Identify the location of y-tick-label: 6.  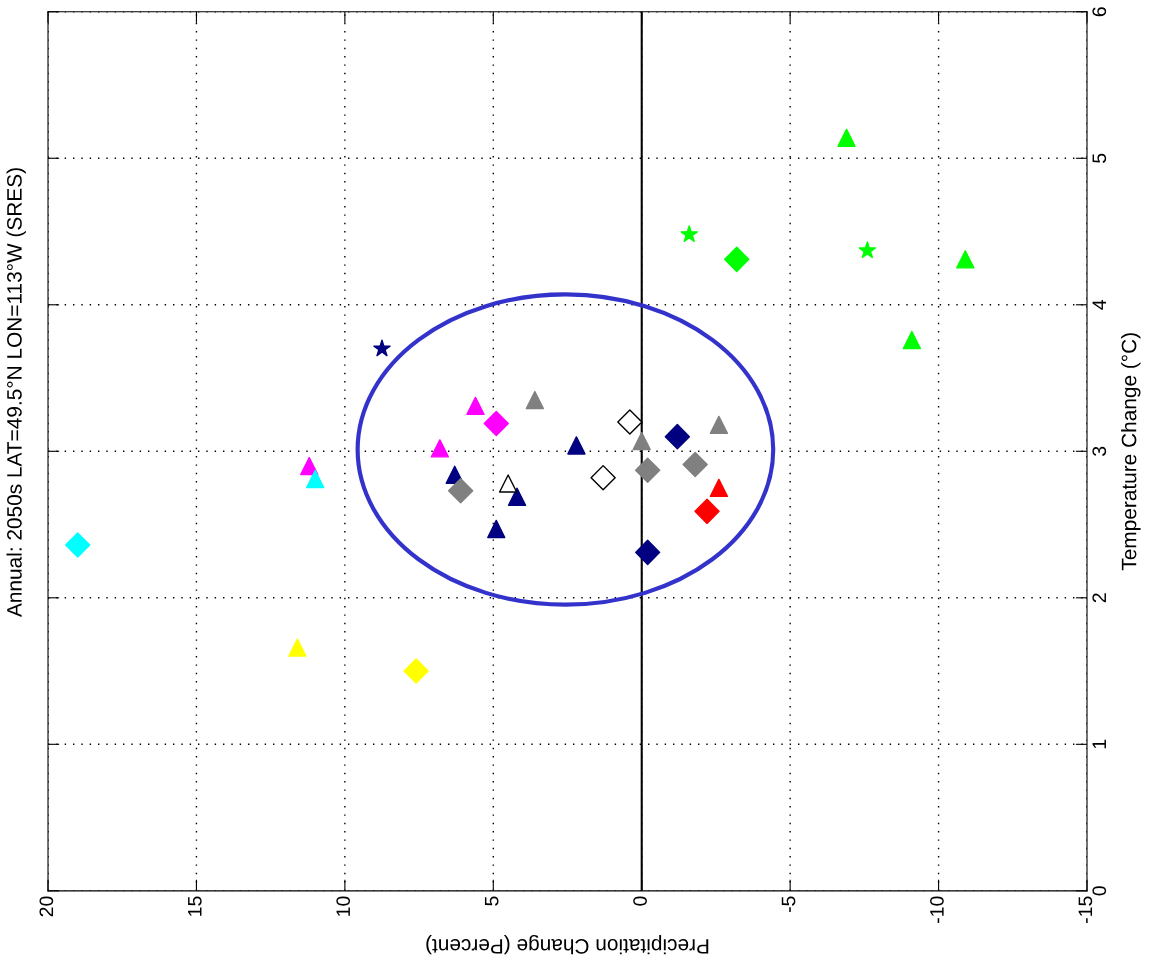
(1099, 12).